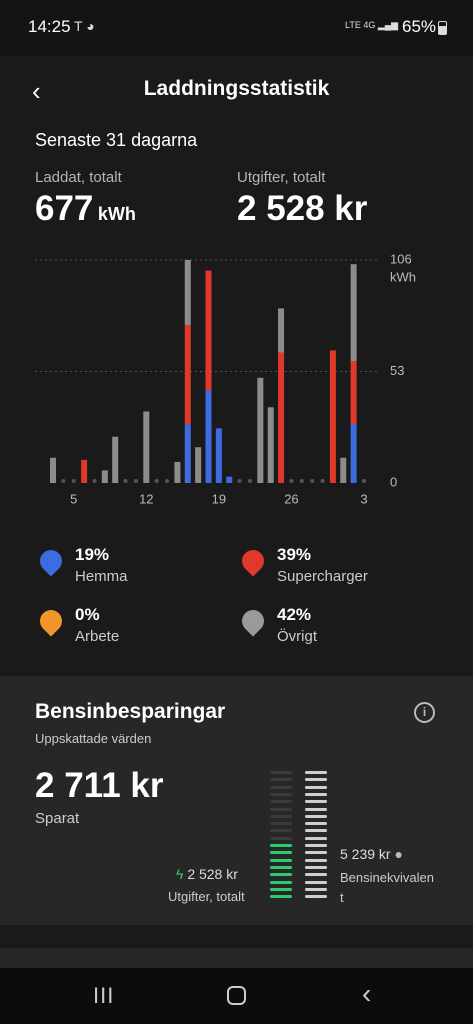 Image resolution: width=473 pixels, height=1024 pixels. What do you see at coordinates (297, 636) in the screenshot?
I see `legend-label: Övrigt` at bounding box center [297, 636].